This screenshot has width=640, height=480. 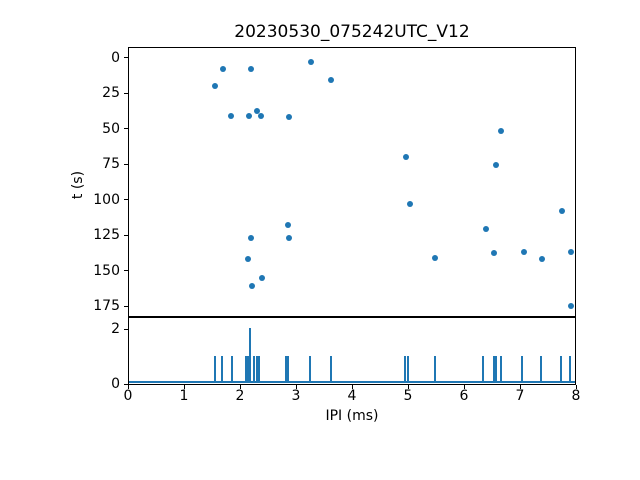 What do you see at coordinates (464, 396) in the screenshot?
I see `x-tick-label: 6` at bounding box center [464, 396].